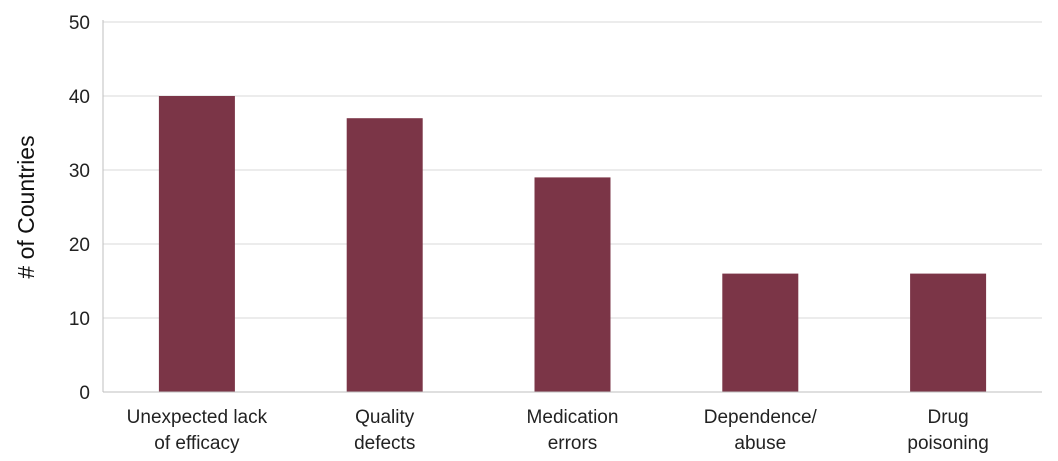  What do you see at coordinates (79, 245) in the screenshot?
I see `y-tick-label: 20` at bounding box center [79, 245].